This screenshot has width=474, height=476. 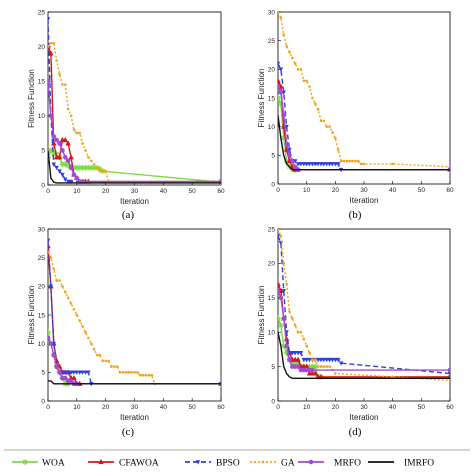 I want to click on panel-label: (d), so click(x=355, y=432).